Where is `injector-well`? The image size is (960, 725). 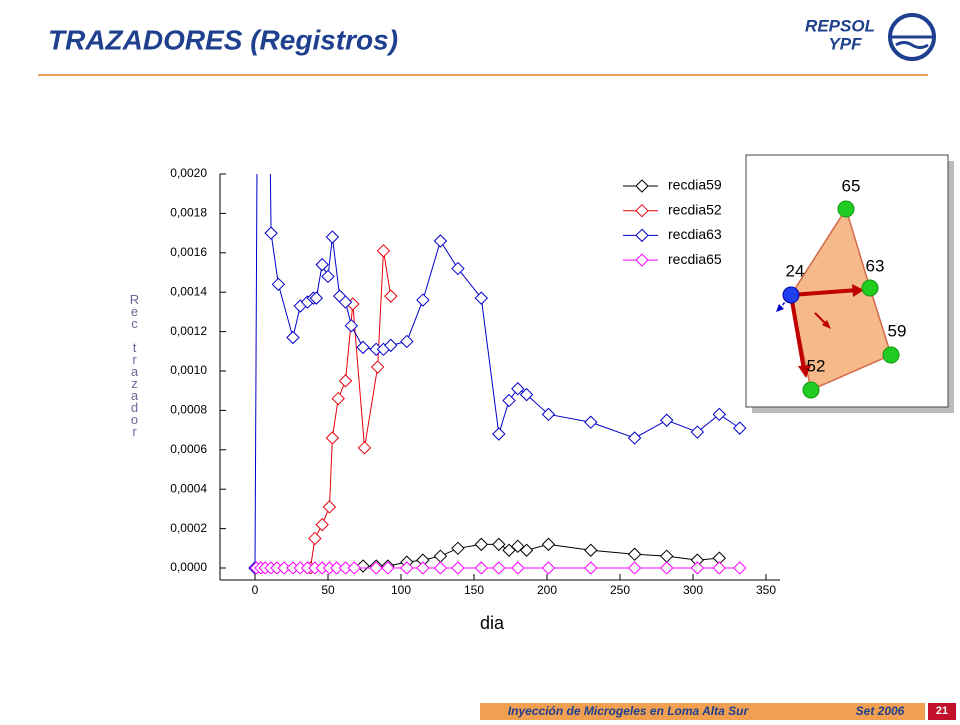 injector-well is located at coordinates (791, 295).